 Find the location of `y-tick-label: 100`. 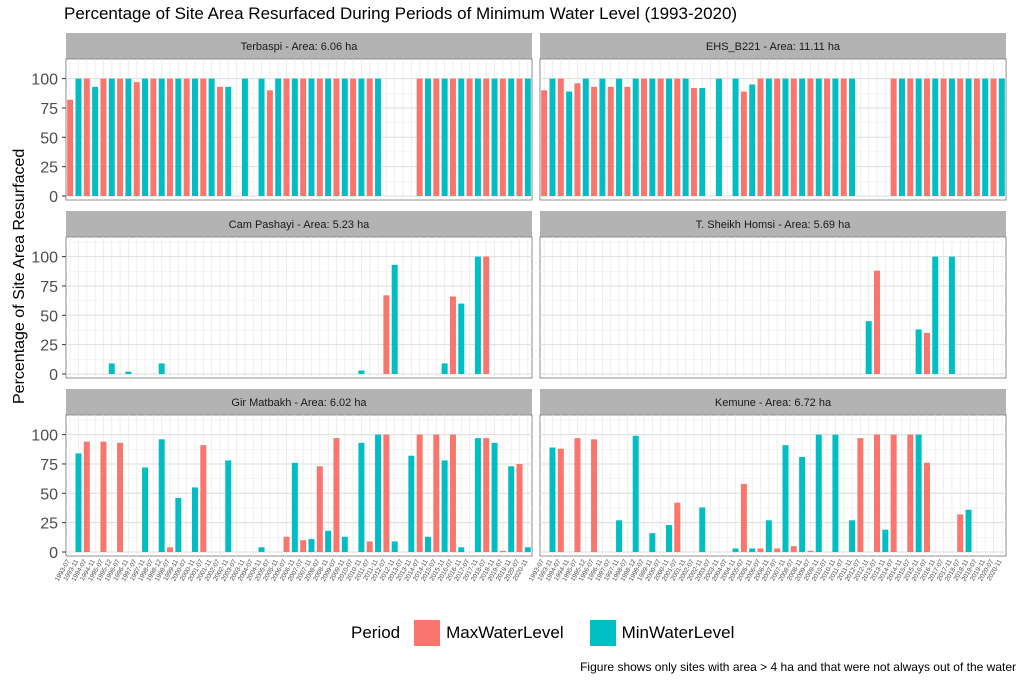

y-tick-label: 100 is located at coordinates (44, 258).